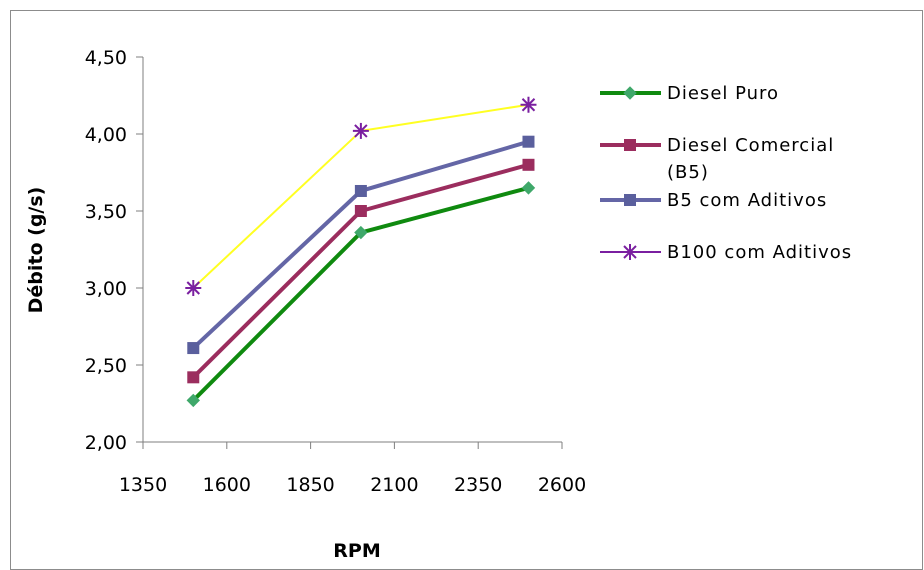 The height and width of the screenshot is (570, 924). Describe the element at coordinates (478, 485) in the screenshot. I see `x-tick-label: 2350` at that location.